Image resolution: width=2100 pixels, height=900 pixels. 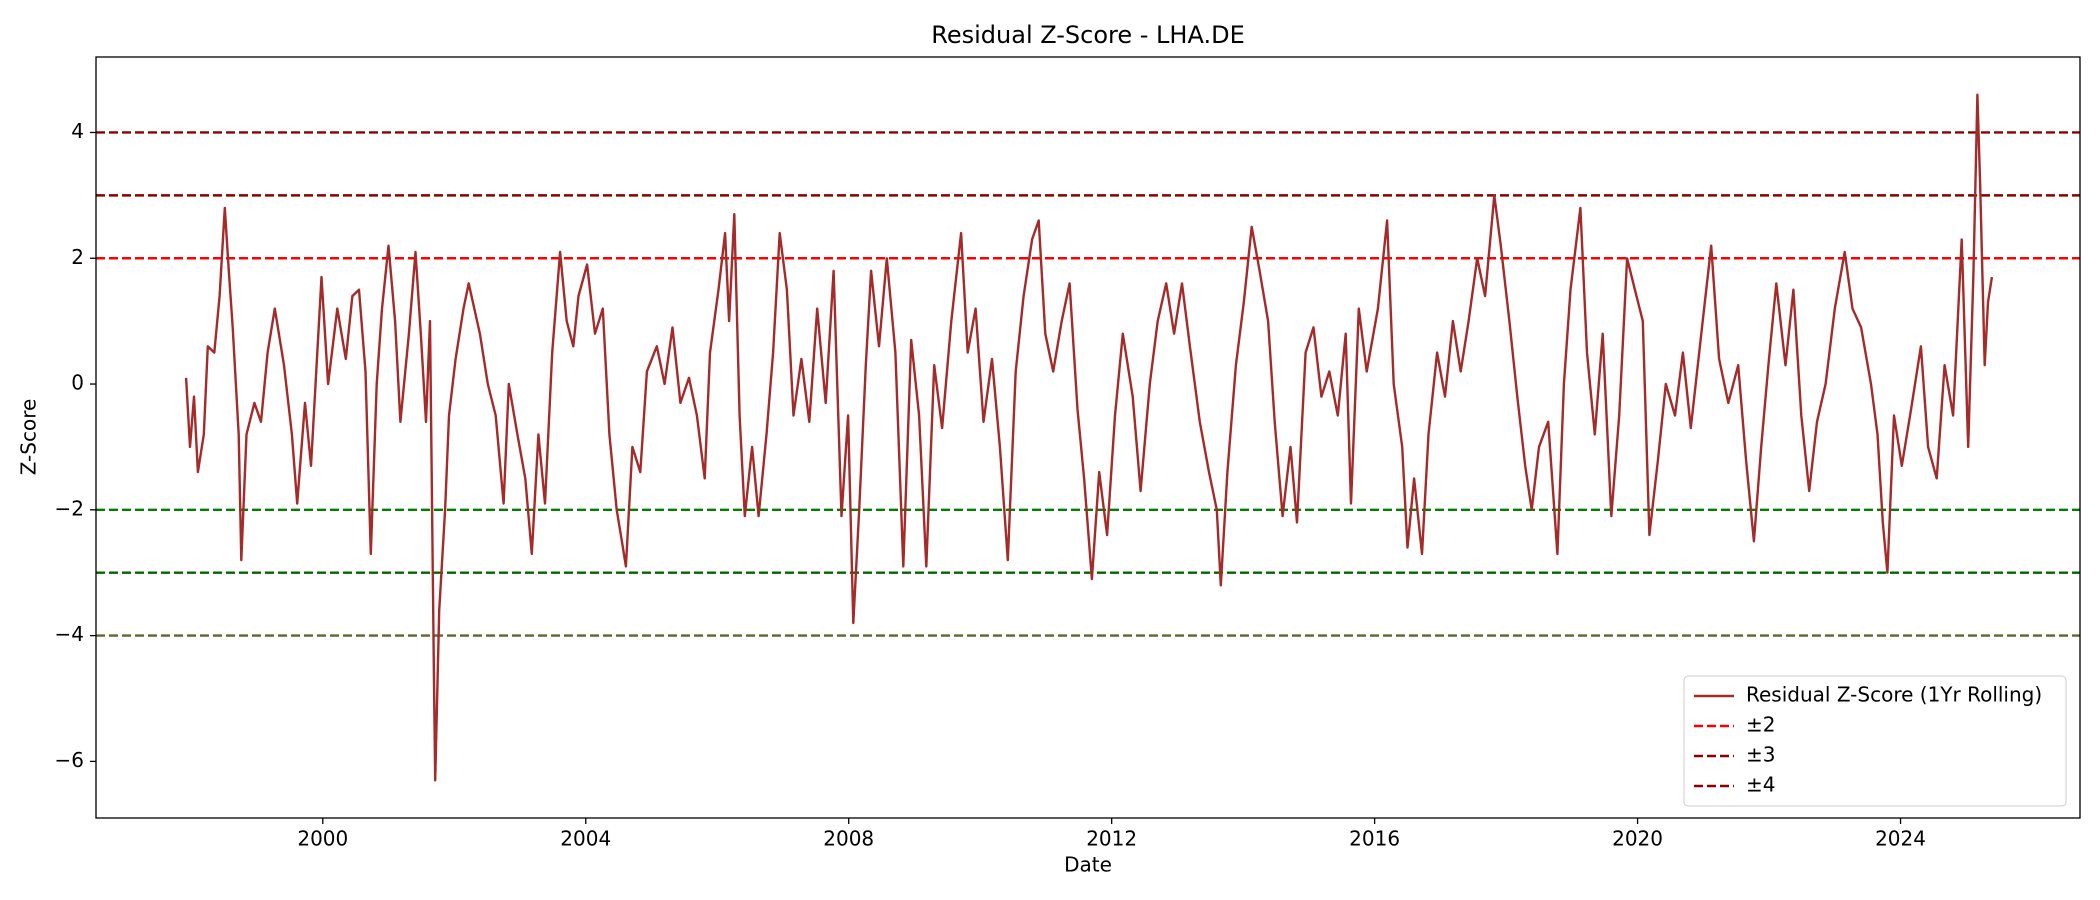 I want to click on x-tick-label: 2020, so click(x=1637, y=839).